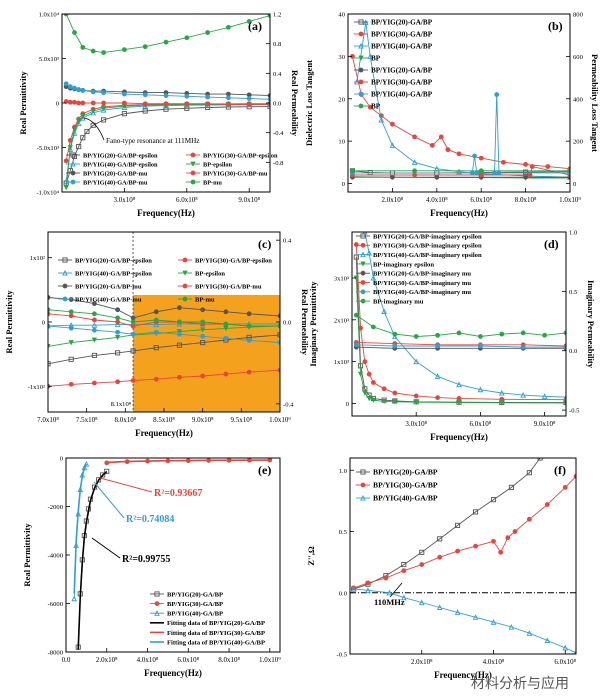 Image resolution: width=613 pixels, height=698 pixels. What do you see at coordinates (203, 420) in the screenshot?
I see `x-tick-label: 9.0x10⁸` at bounding box center [203, 420].